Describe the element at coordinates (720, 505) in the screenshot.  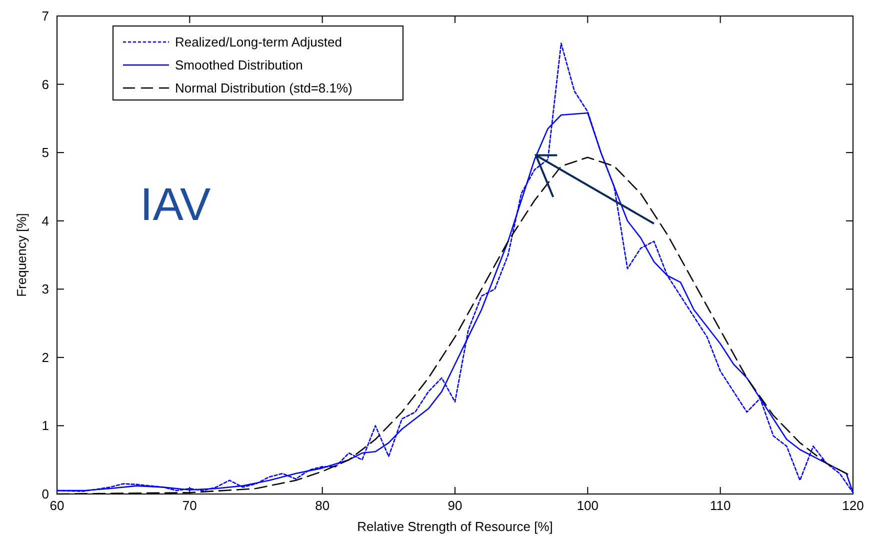
I see `x-tick-label: 110` at that location.